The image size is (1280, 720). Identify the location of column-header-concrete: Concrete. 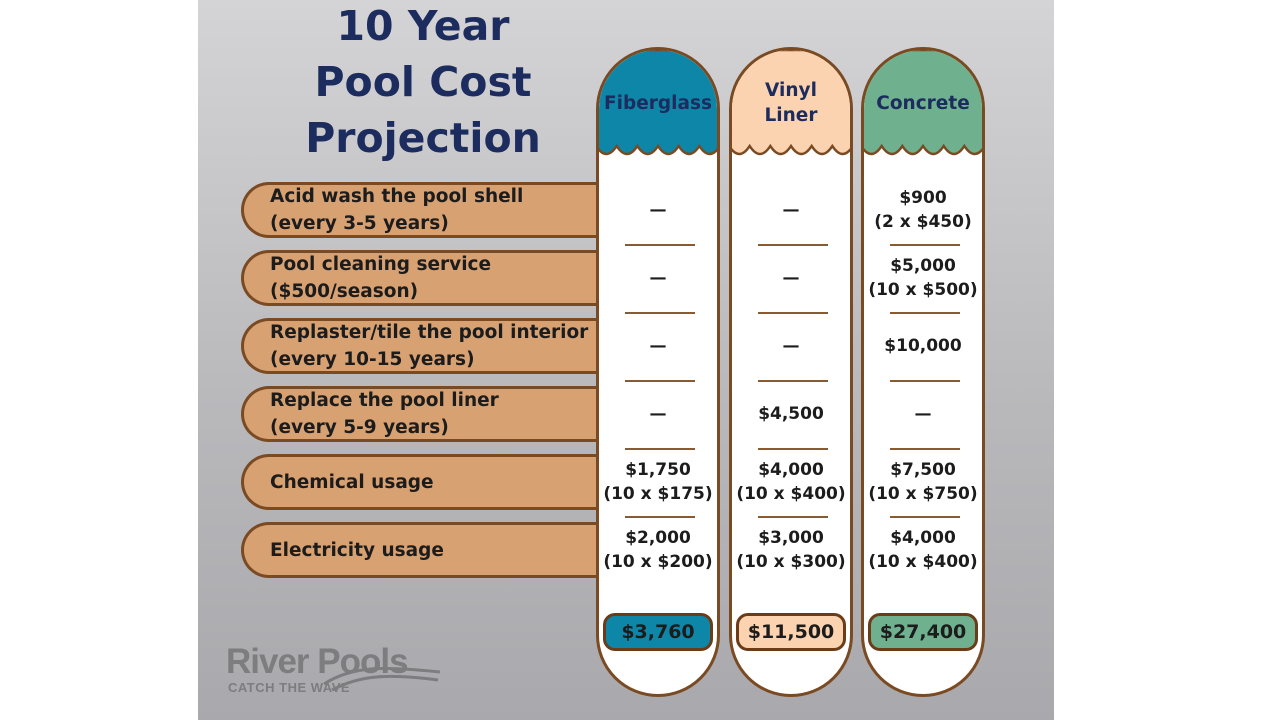
(923, 103).